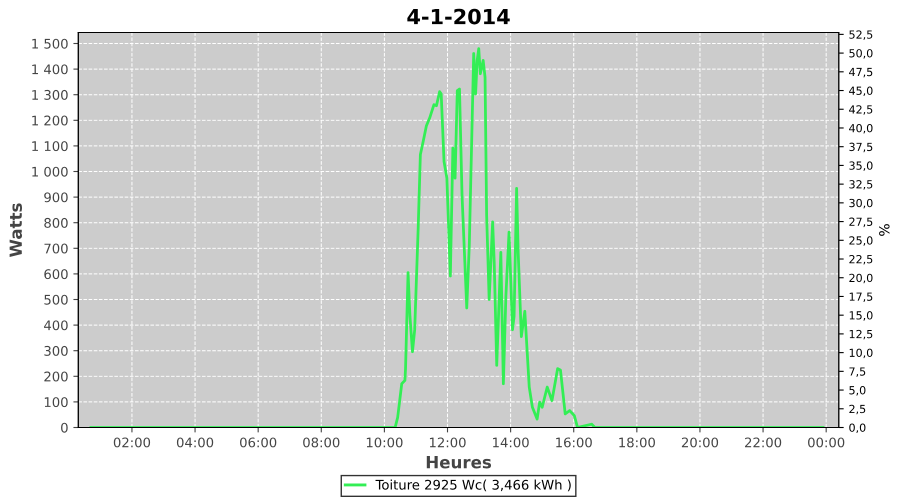  What do you see at coordinates (700, 442) in the screenshot?
I see `x-tick-label: 20:00` at bounding box center [700, 442].